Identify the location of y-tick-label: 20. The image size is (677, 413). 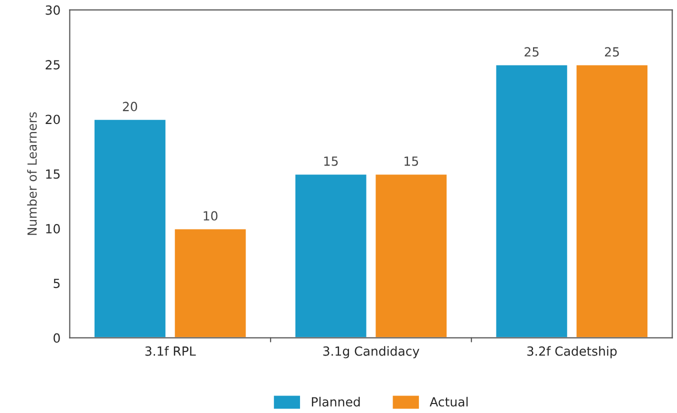
(53, 119).